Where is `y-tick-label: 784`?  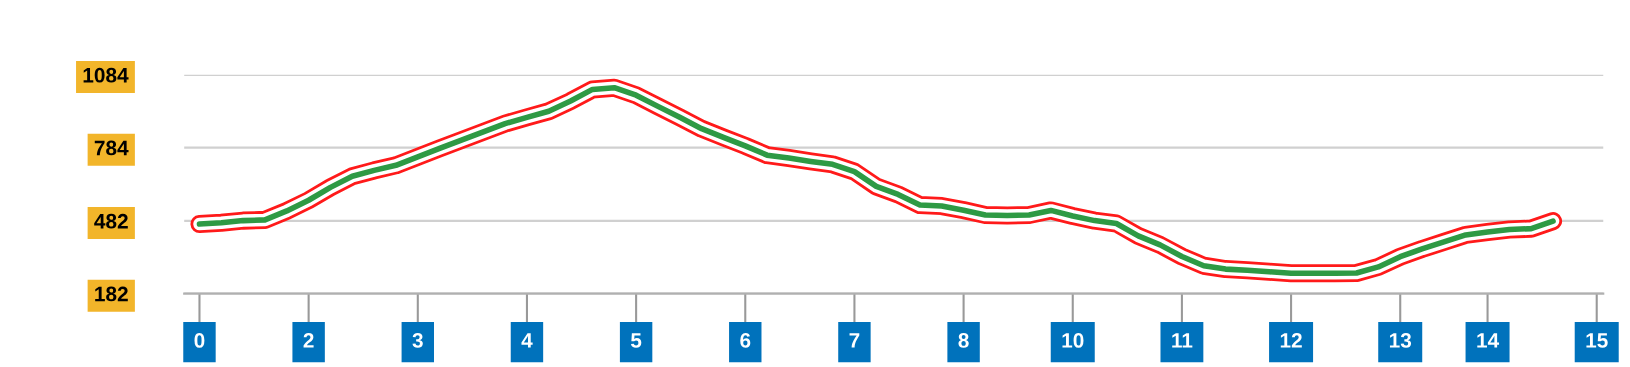 y-tick-label: 784 is located at coordinates (111, 148).